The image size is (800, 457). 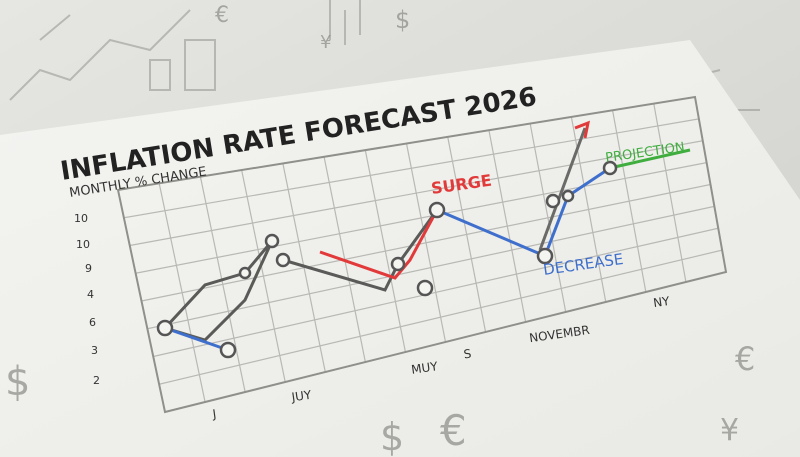 I want to click on y-labels: 10 10 9 4 6 3 2, so click(x=87, y=299).